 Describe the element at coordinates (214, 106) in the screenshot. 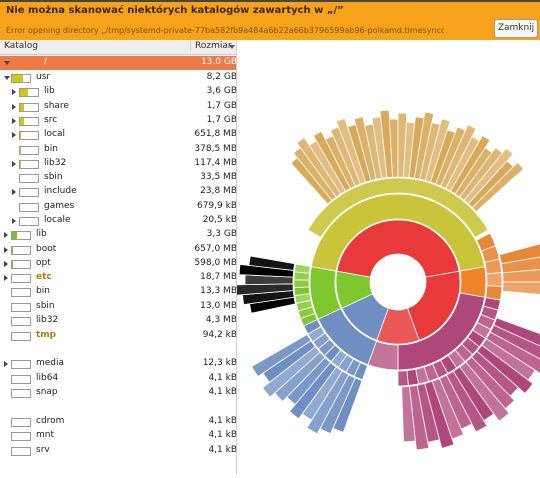

I see `tree-row-size: 1,7 GB` at that location.